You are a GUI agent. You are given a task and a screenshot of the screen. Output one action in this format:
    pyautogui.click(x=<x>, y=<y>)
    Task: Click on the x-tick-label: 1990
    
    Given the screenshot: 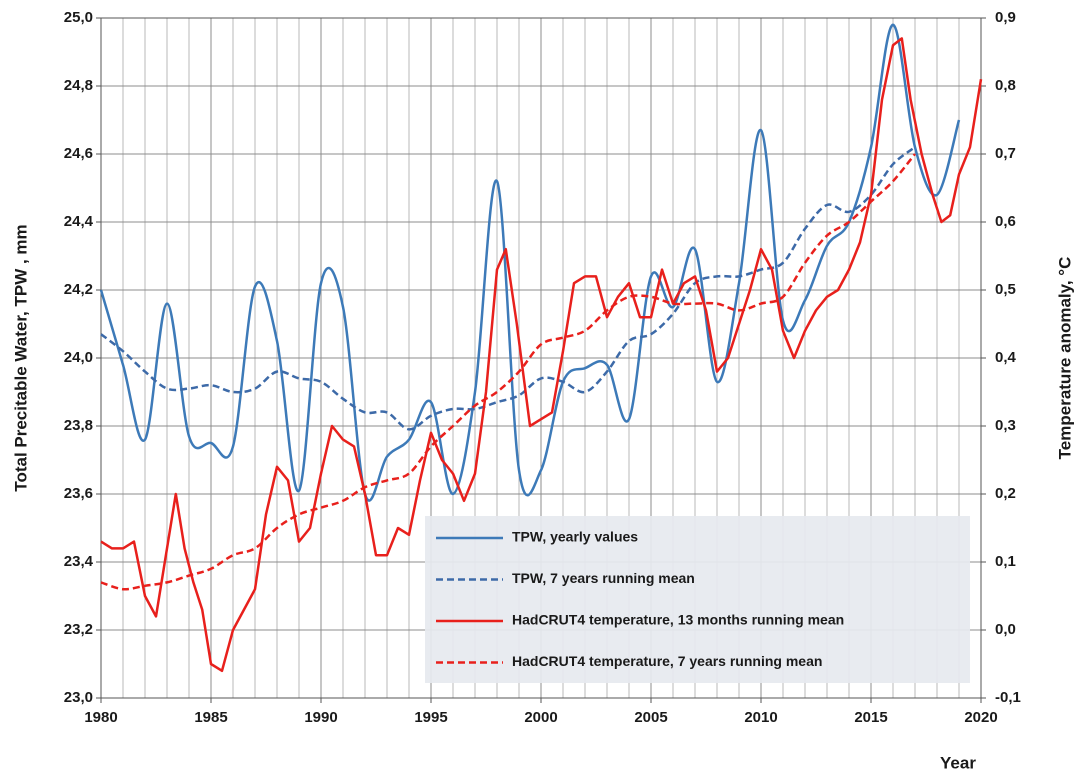 What is the action you would take?
    pyautogui.click(x=320, y=717)
    